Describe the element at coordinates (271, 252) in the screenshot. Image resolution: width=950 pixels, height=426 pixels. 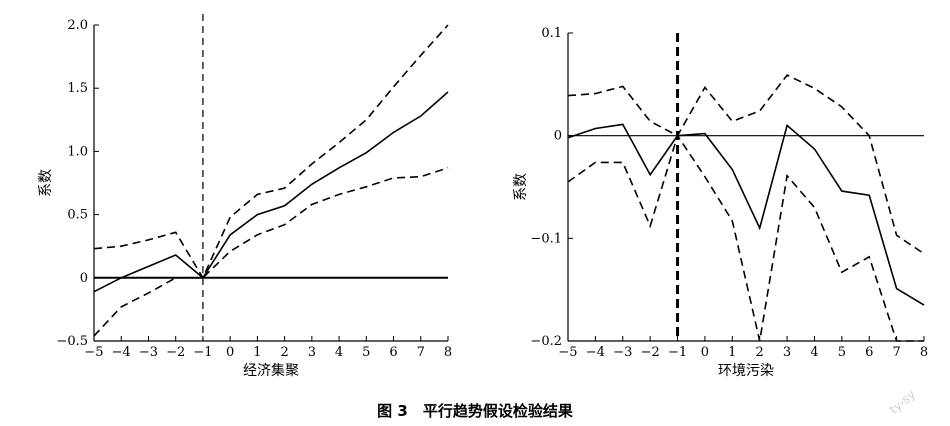
I see `lower-ci-line` at that location.